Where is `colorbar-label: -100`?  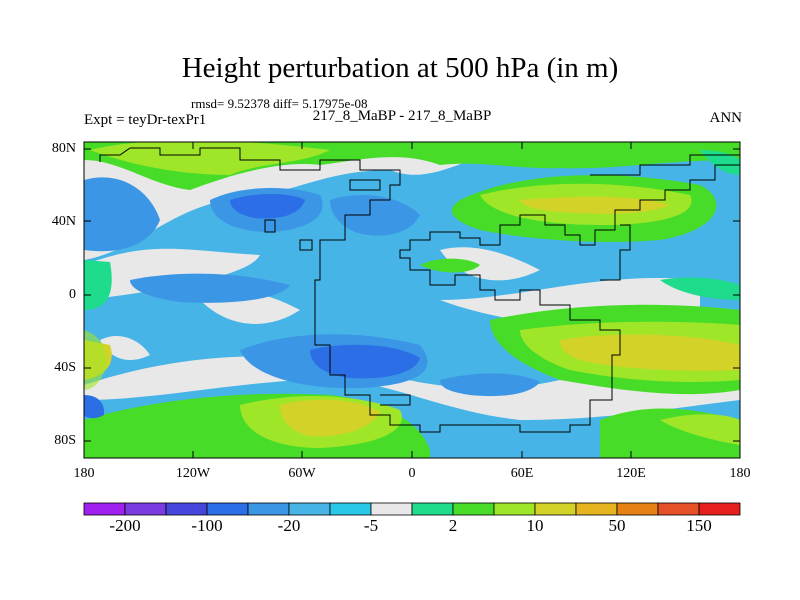
colorbar-label: -100 is located at coordinates (207, 525).